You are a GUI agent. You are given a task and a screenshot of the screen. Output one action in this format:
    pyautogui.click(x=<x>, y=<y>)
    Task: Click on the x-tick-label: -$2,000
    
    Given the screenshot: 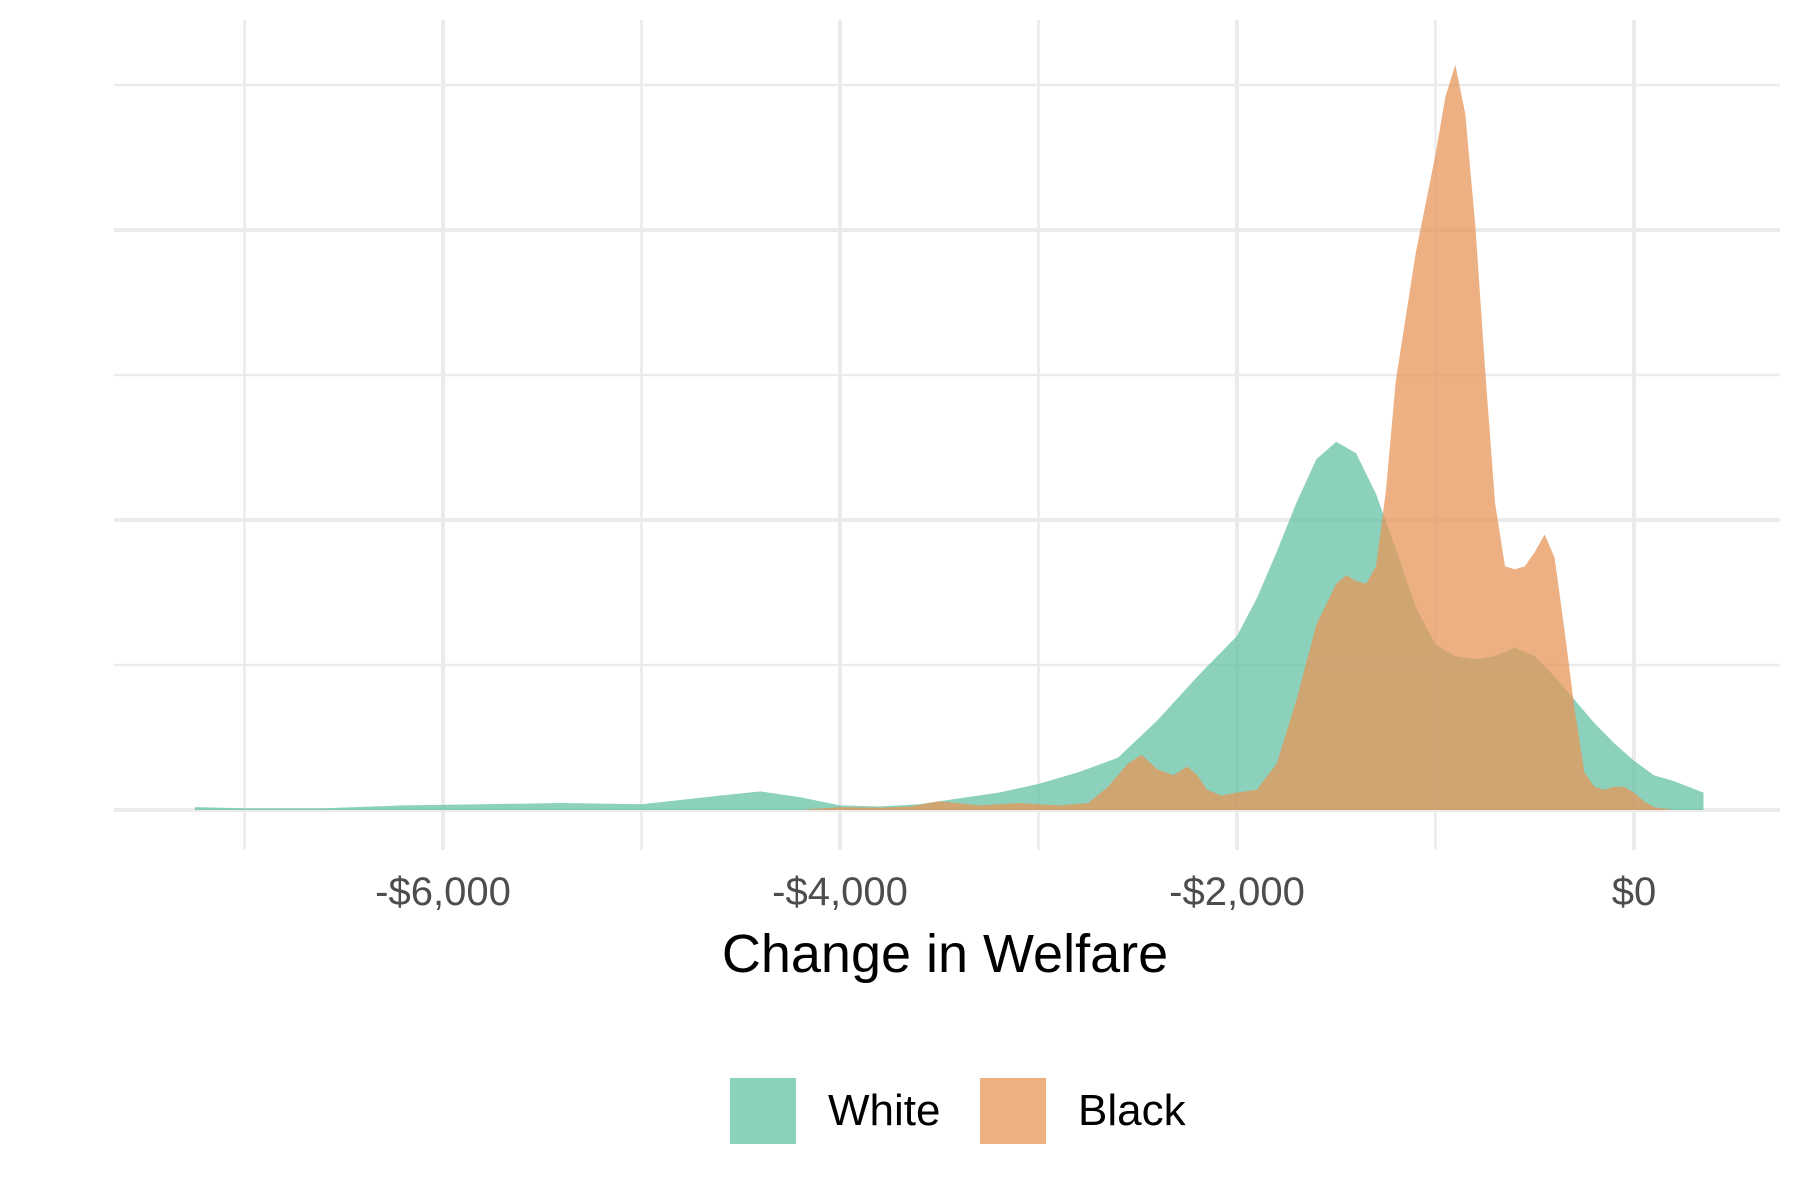 What is the action you would take?
    pyautogui.click(x=1237, y=892)
    